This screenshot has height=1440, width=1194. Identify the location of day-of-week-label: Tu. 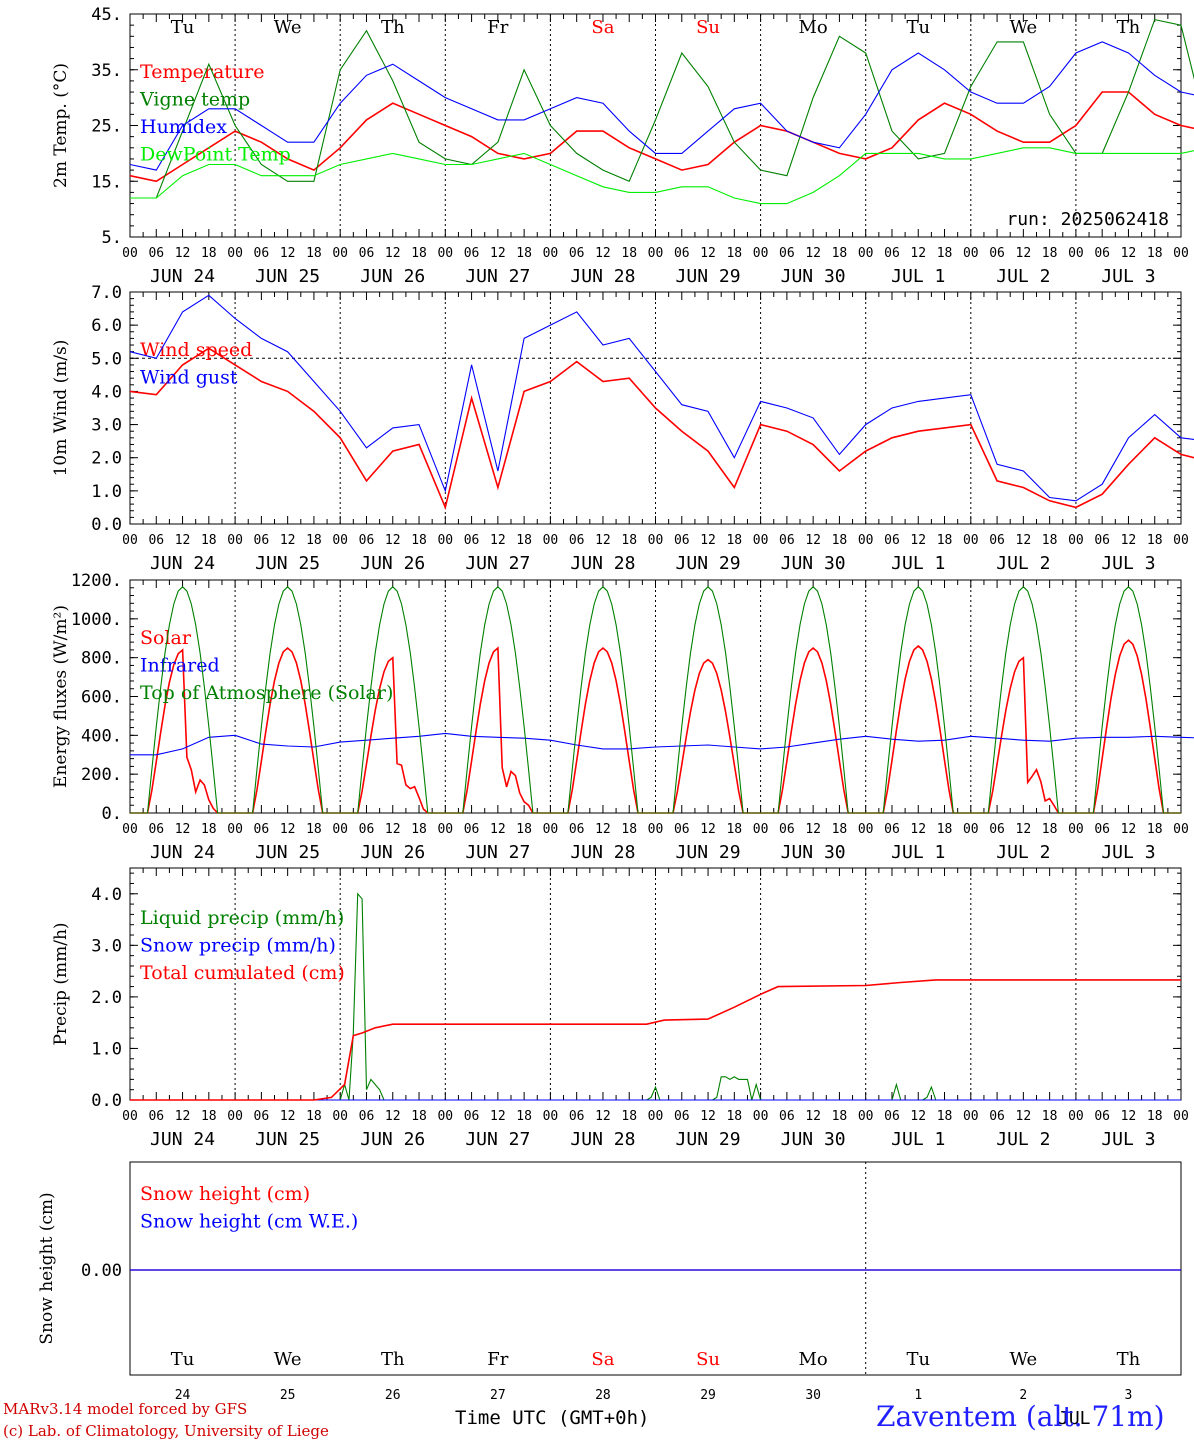
(183, 1359).